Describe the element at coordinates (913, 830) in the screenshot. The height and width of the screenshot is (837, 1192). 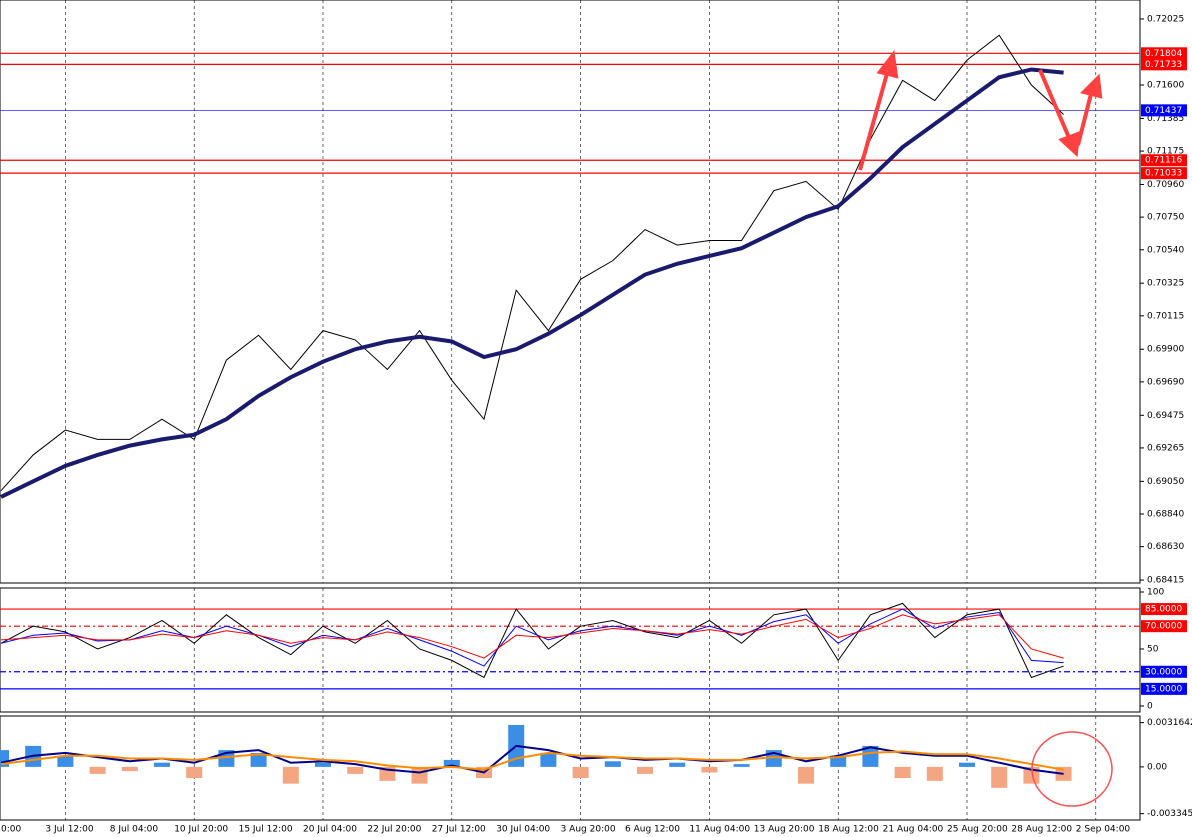
I see `x-tick-label: 21 Aug 04:00` at that location.